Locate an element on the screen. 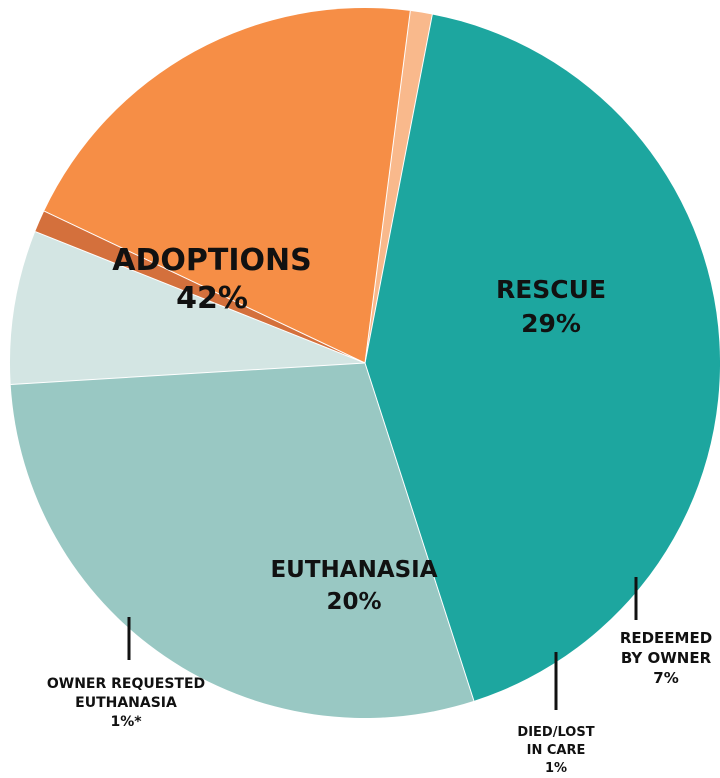 The image size is (720, 778). slice-label-owner-requested-euthanasia: OWNER REQUESTED EUTHANASIA 1%* is located at coordinates (126, 703).